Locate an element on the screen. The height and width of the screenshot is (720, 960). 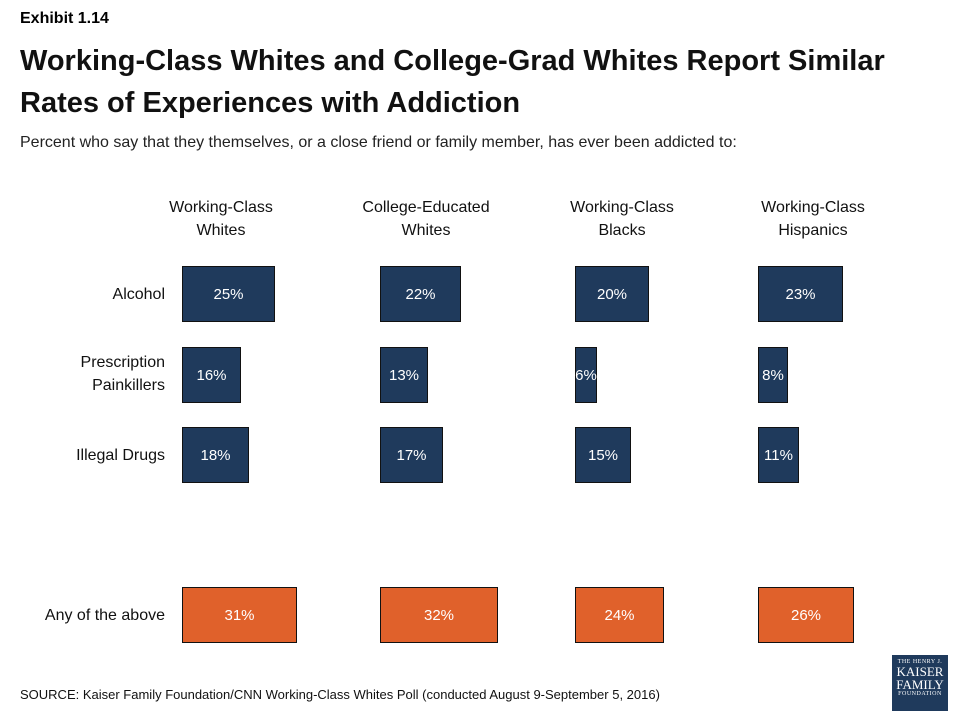
row-label: Any of the above is located at coordinates (105, 615).